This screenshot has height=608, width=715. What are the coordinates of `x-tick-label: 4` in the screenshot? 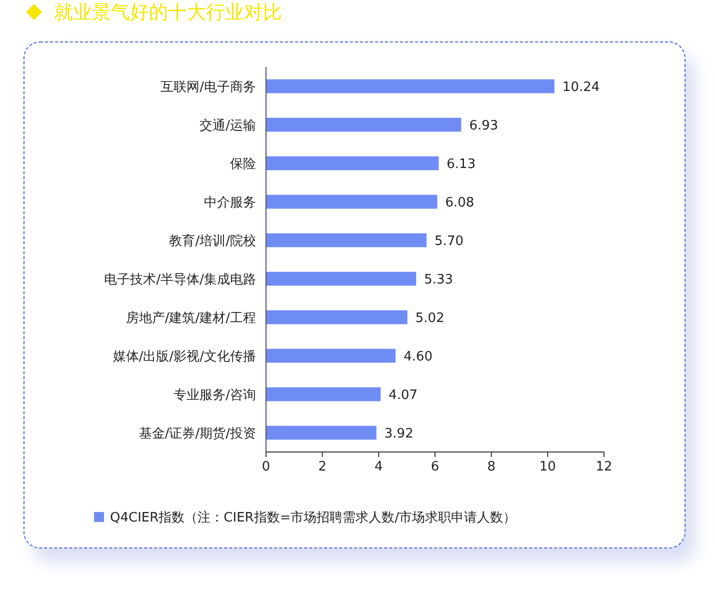 It's located at (378, 467).